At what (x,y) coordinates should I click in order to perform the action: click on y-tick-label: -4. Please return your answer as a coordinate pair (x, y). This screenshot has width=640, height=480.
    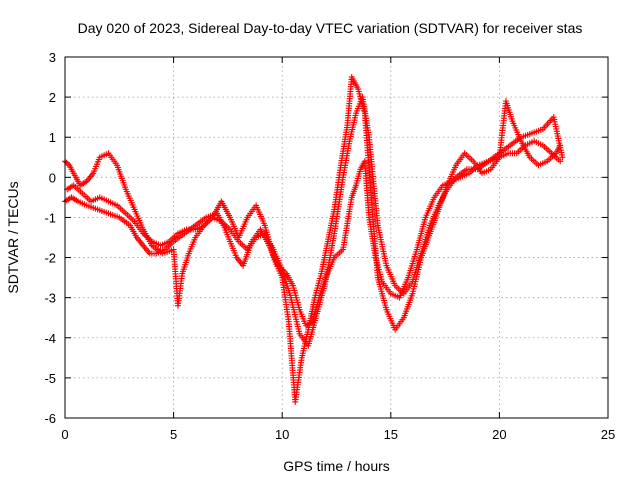
    Looking at the image, I should click on (50, 338).